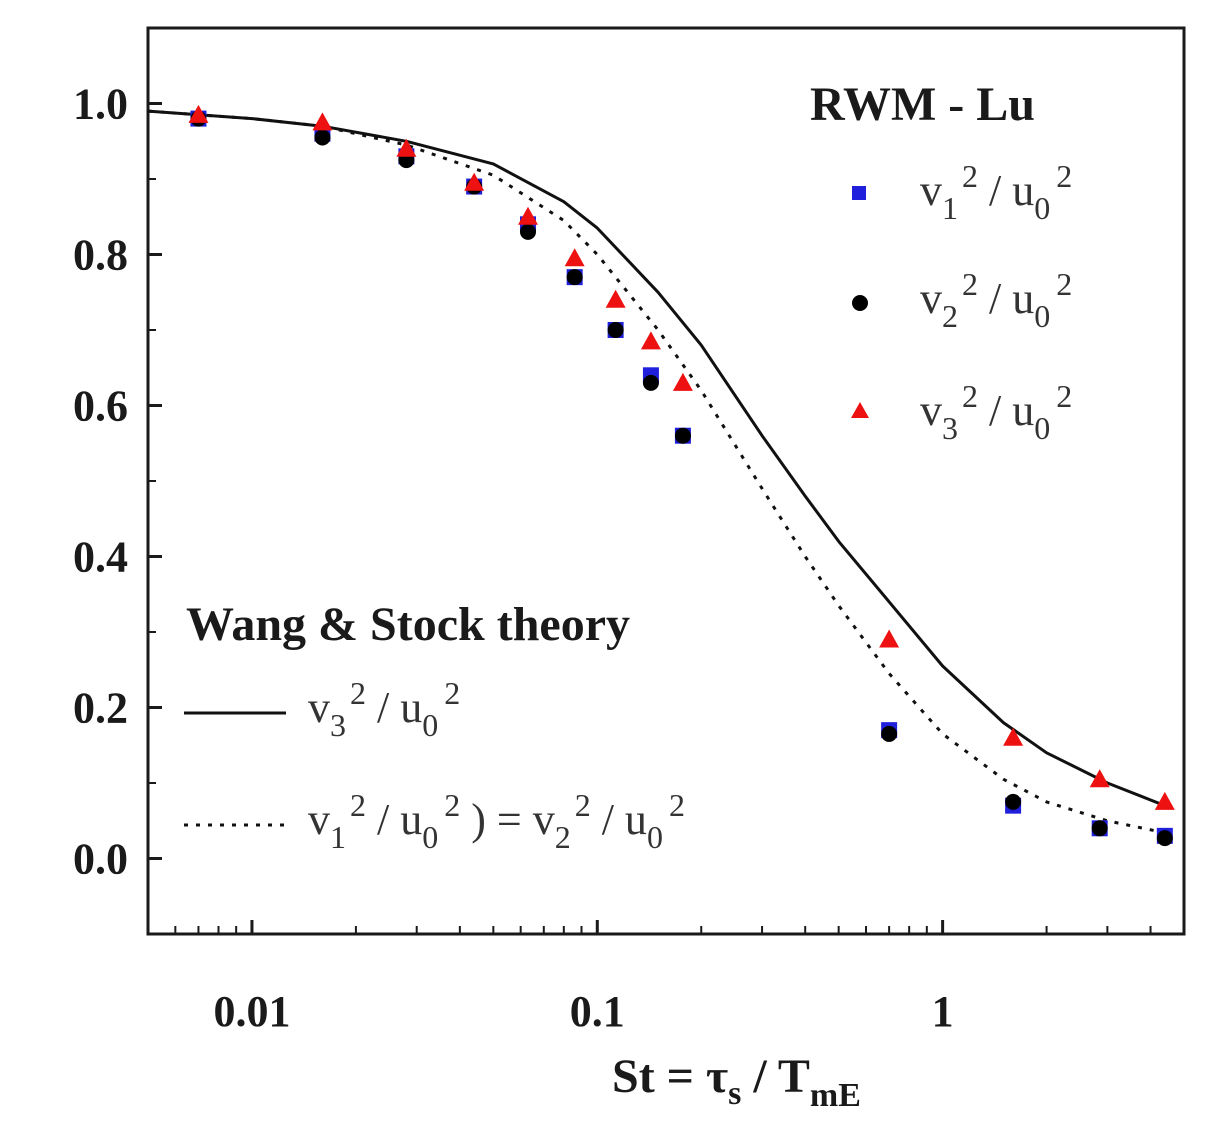 The width and height of the screenshot is (1210, 1132). Describe the element at coordinates (100, 557) in the screenshot. I see `y-tick-label: 0.4` at that location.